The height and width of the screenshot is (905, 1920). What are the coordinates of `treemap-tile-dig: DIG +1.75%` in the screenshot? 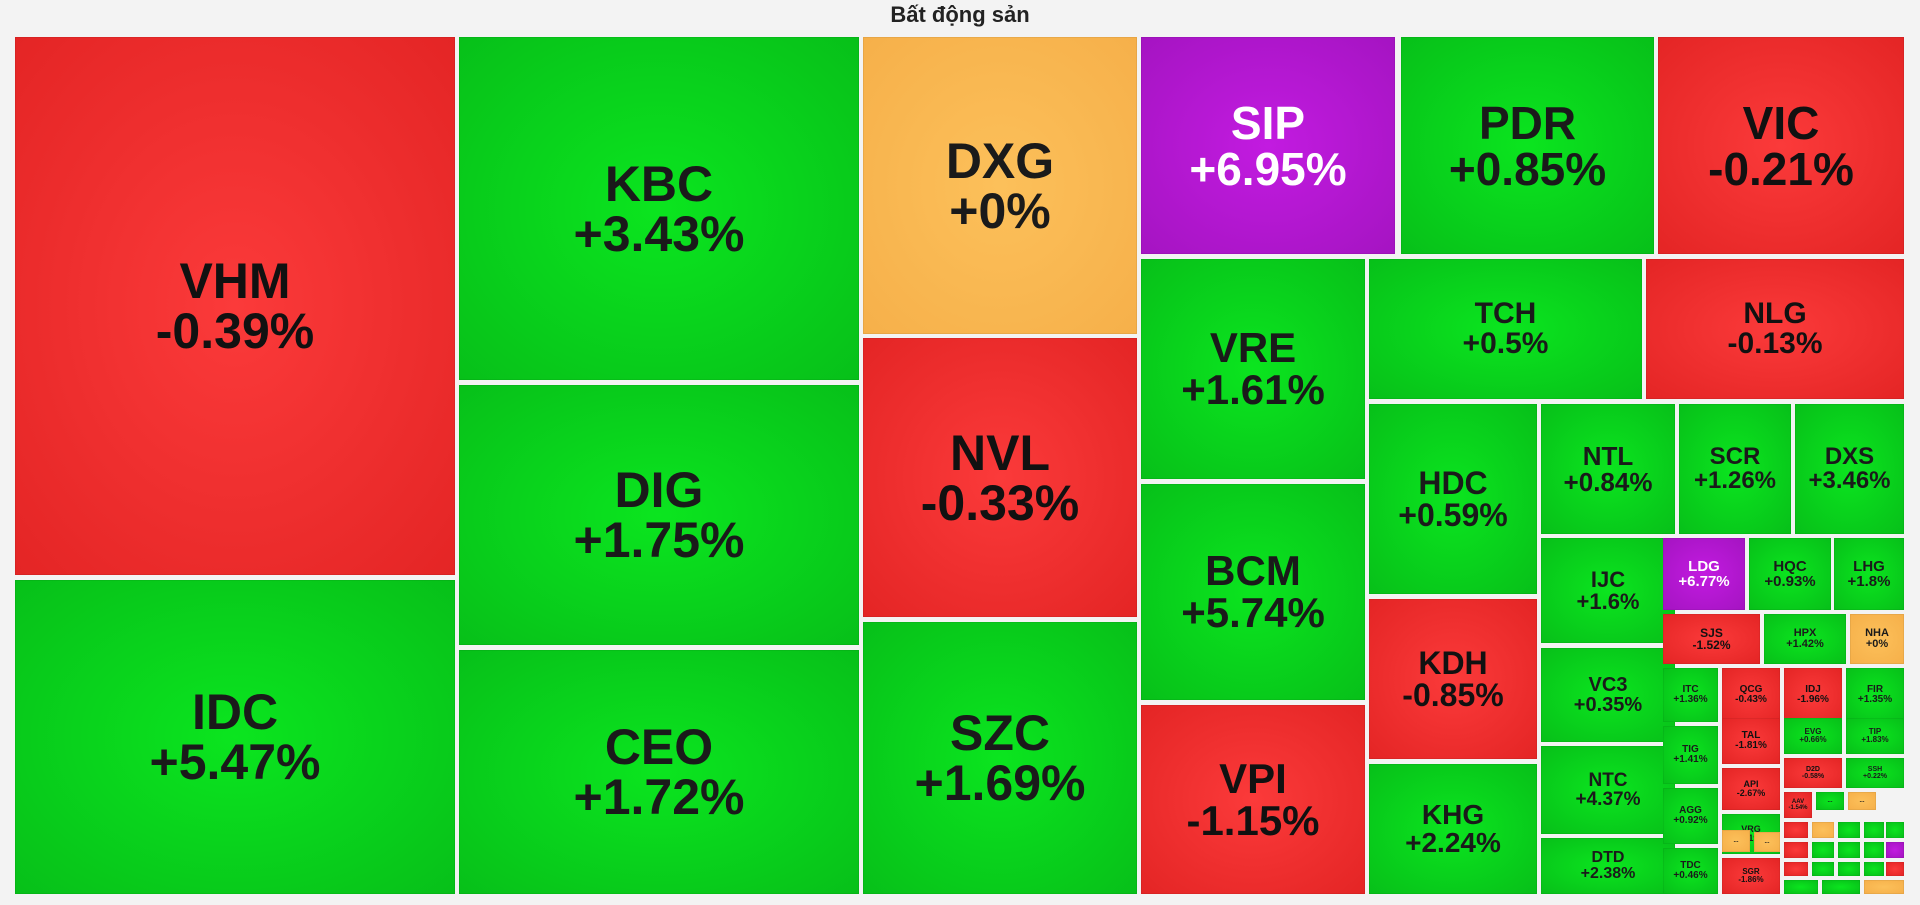 It's located at (659, 515).